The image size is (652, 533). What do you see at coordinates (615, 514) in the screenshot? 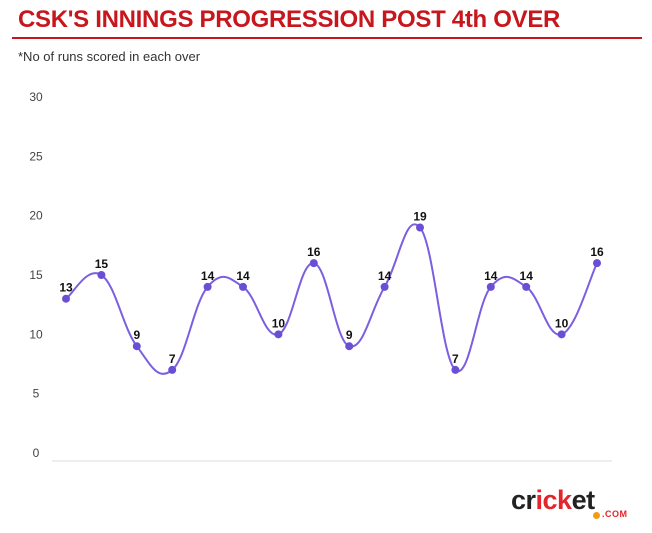
I see `logo-suffix: .COM` at bounding box center [615, 514].